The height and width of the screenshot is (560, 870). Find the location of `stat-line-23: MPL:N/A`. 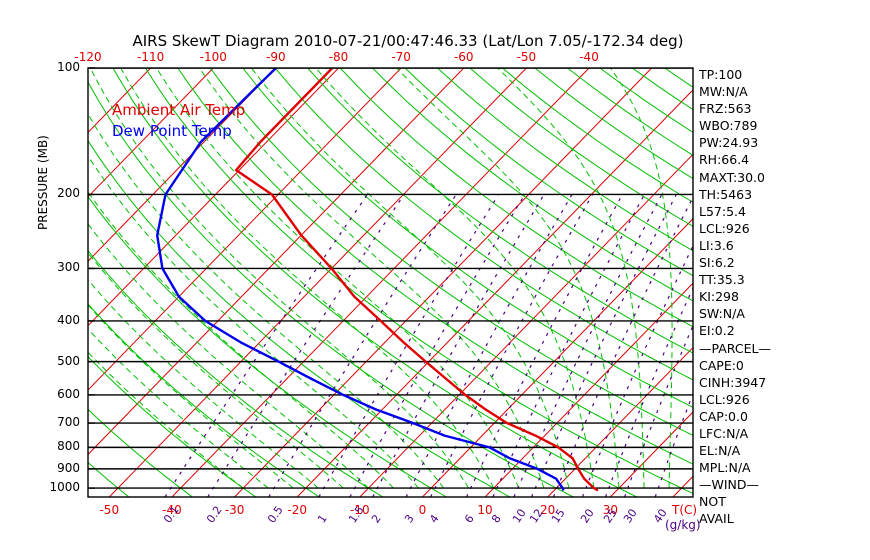

stat-line-23: MPL:N/A is located at coordinates (725, 468).